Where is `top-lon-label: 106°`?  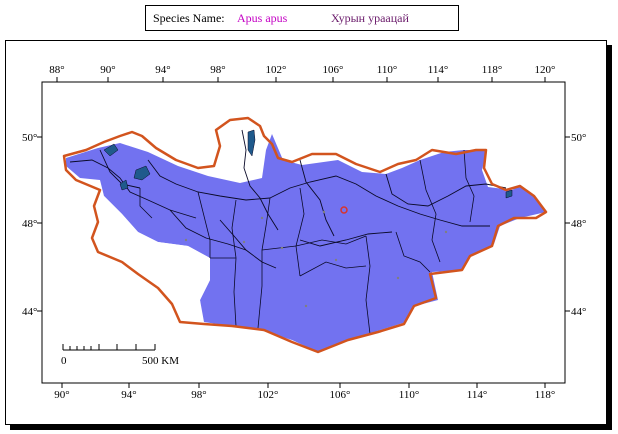
top-lon-label: 106° is located at coordinates (333, 70).